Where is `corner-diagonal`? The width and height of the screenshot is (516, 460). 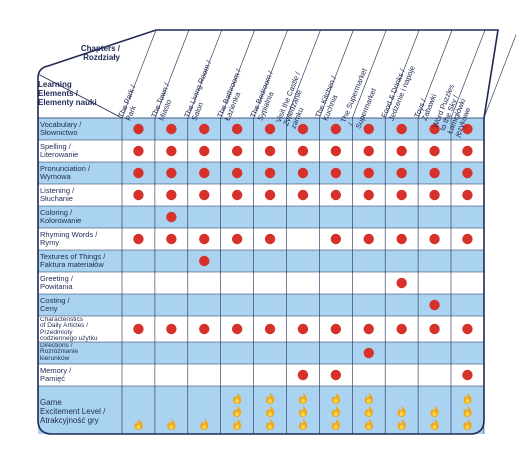
corner-diagonal is located at coordinates (80, 96).